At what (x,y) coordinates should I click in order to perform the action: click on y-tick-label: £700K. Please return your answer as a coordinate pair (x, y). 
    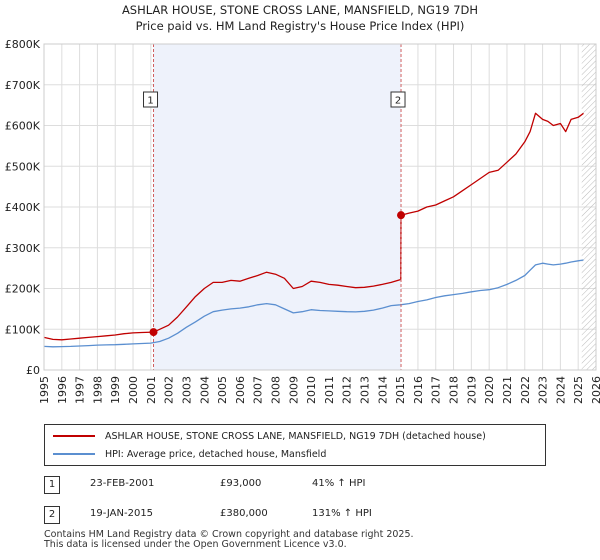
    Looking at the image, I should click on (23, 85).